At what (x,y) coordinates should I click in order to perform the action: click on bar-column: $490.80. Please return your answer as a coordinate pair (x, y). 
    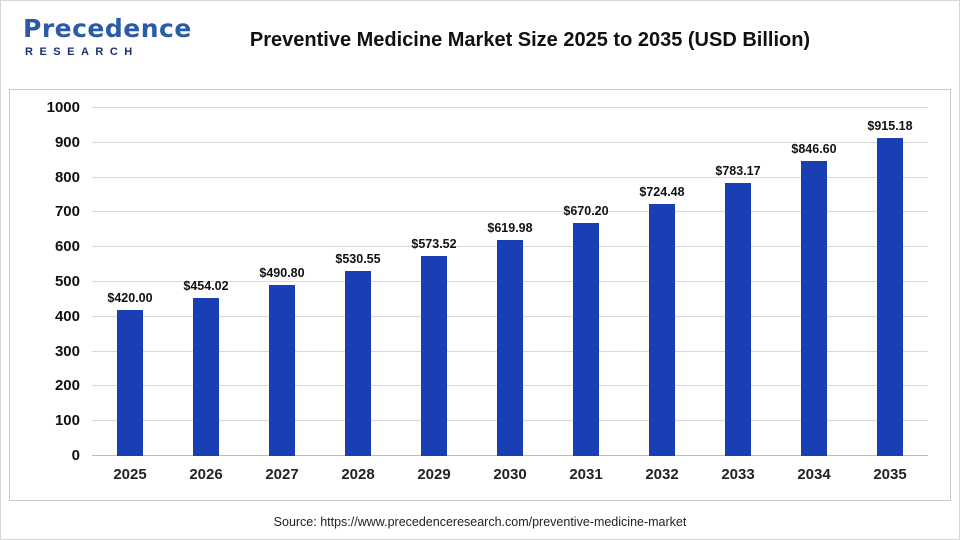
    Looking at the image, I should click on (282, 282).